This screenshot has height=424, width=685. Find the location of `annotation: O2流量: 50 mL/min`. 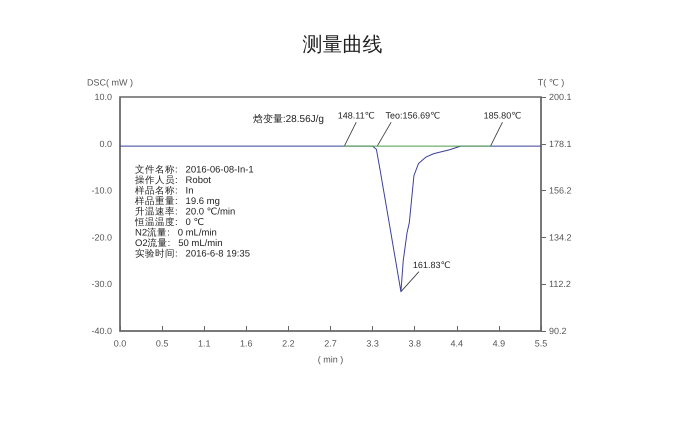

annotation: O2流量: 50 mL/min is located at coordinates (179, 243).